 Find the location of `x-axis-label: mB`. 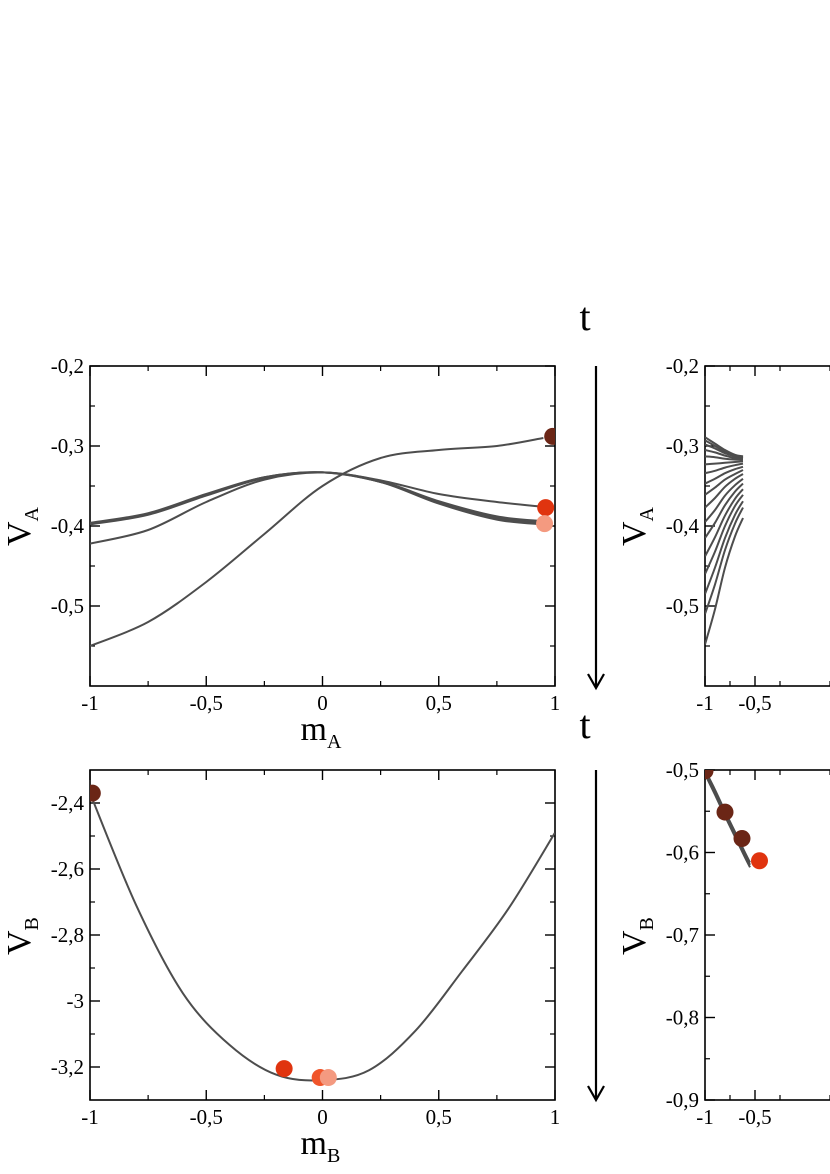

x-axis-label: mB is located at coordinates (321, 1146).